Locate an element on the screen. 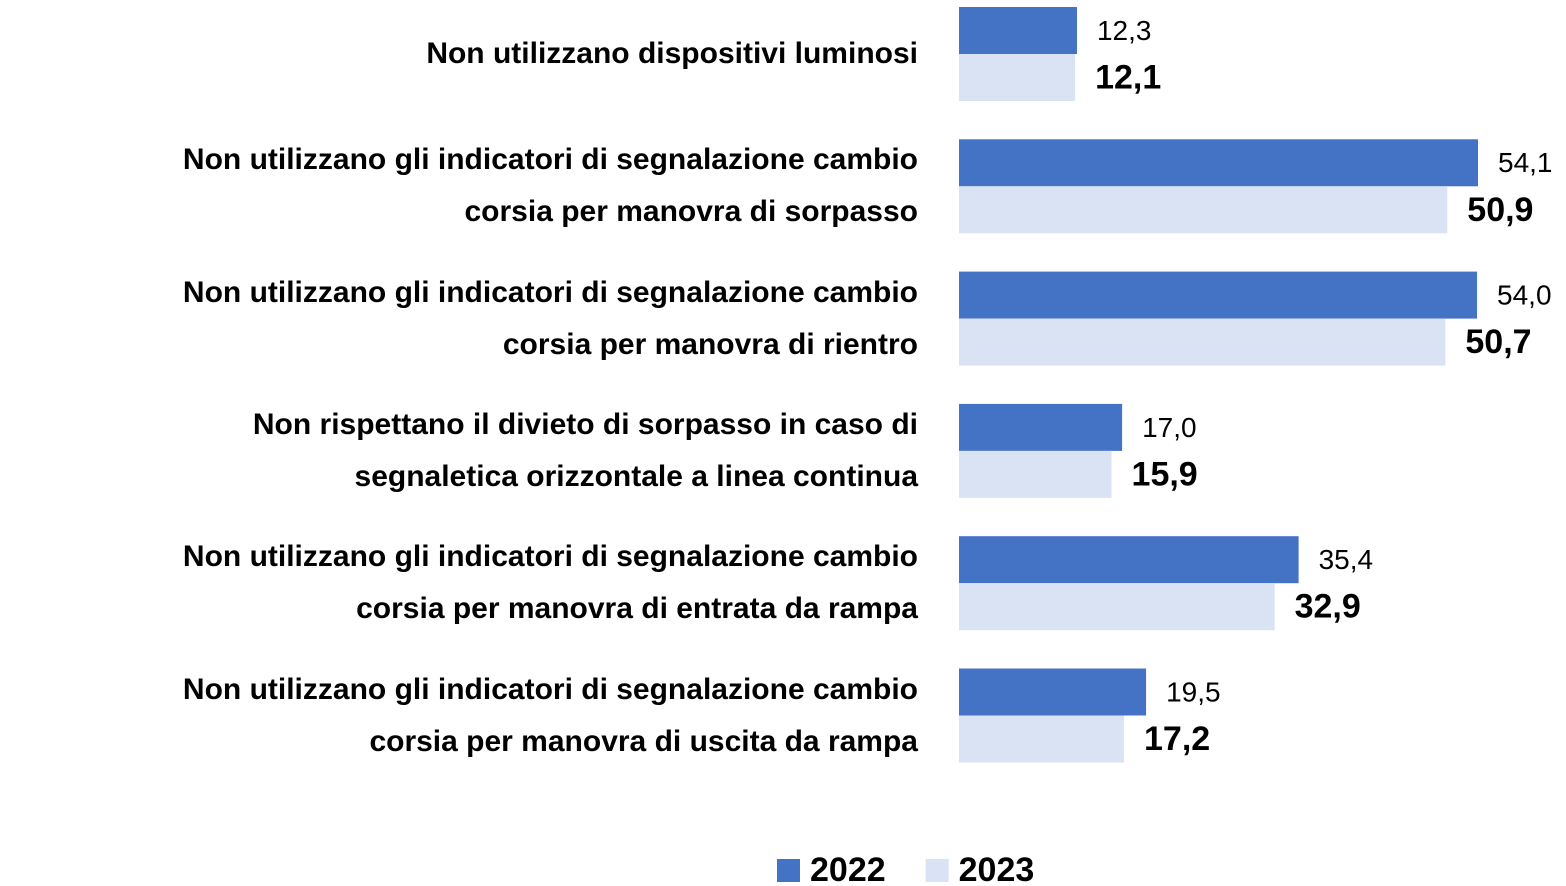  value-label: 54,0 is located at coordinates (1524, 294).